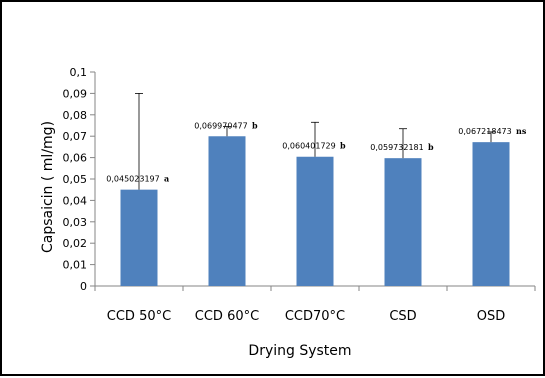 The height and width of the screenshot is (378, 545). Describe the element at coordinates (75, 265) in the screenshot. I see `y-tick-label: 0,01` at that location.